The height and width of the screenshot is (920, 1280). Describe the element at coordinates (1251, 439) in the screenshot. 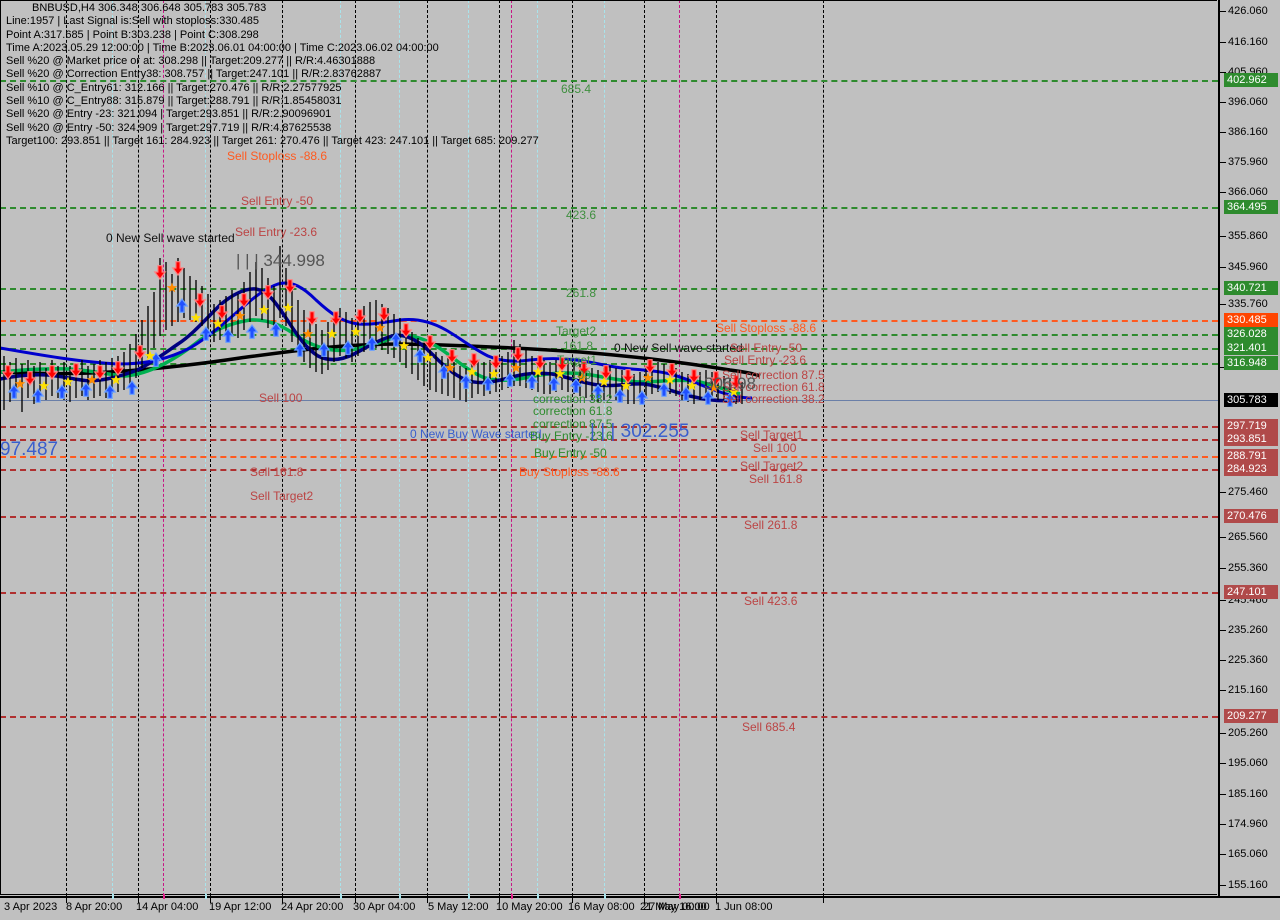

I see `price-level-badge: 293.851` at that location.